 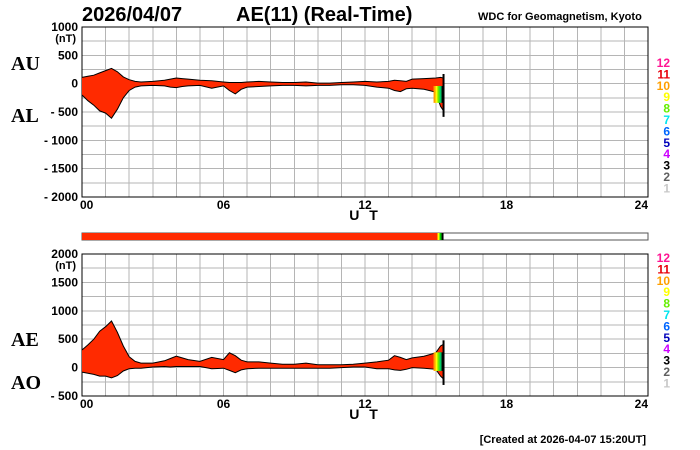 I want to click on data-coverage-bar, so click(x=365, y=236).